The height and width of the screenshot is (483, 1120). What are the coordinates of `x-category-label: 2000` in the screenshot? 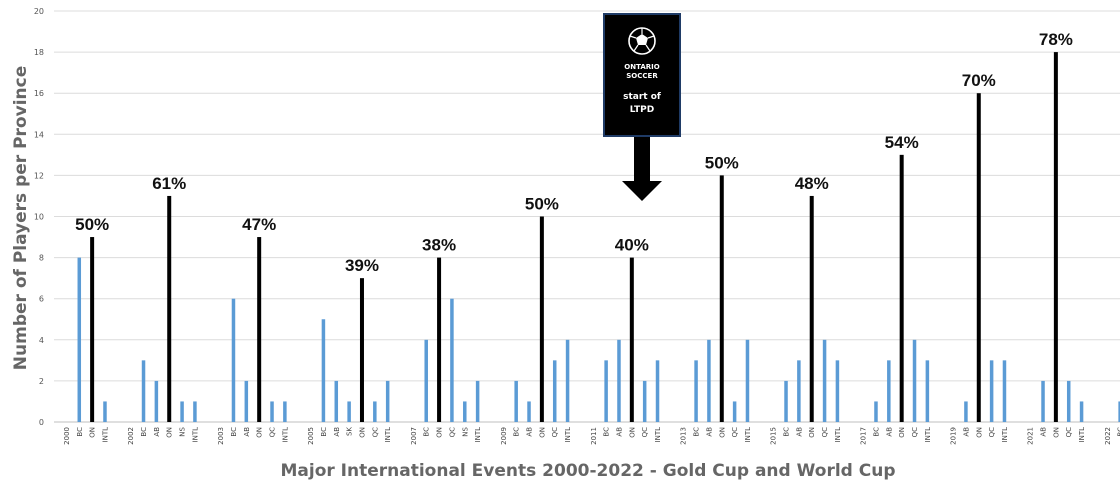 It's located at (67, 436).